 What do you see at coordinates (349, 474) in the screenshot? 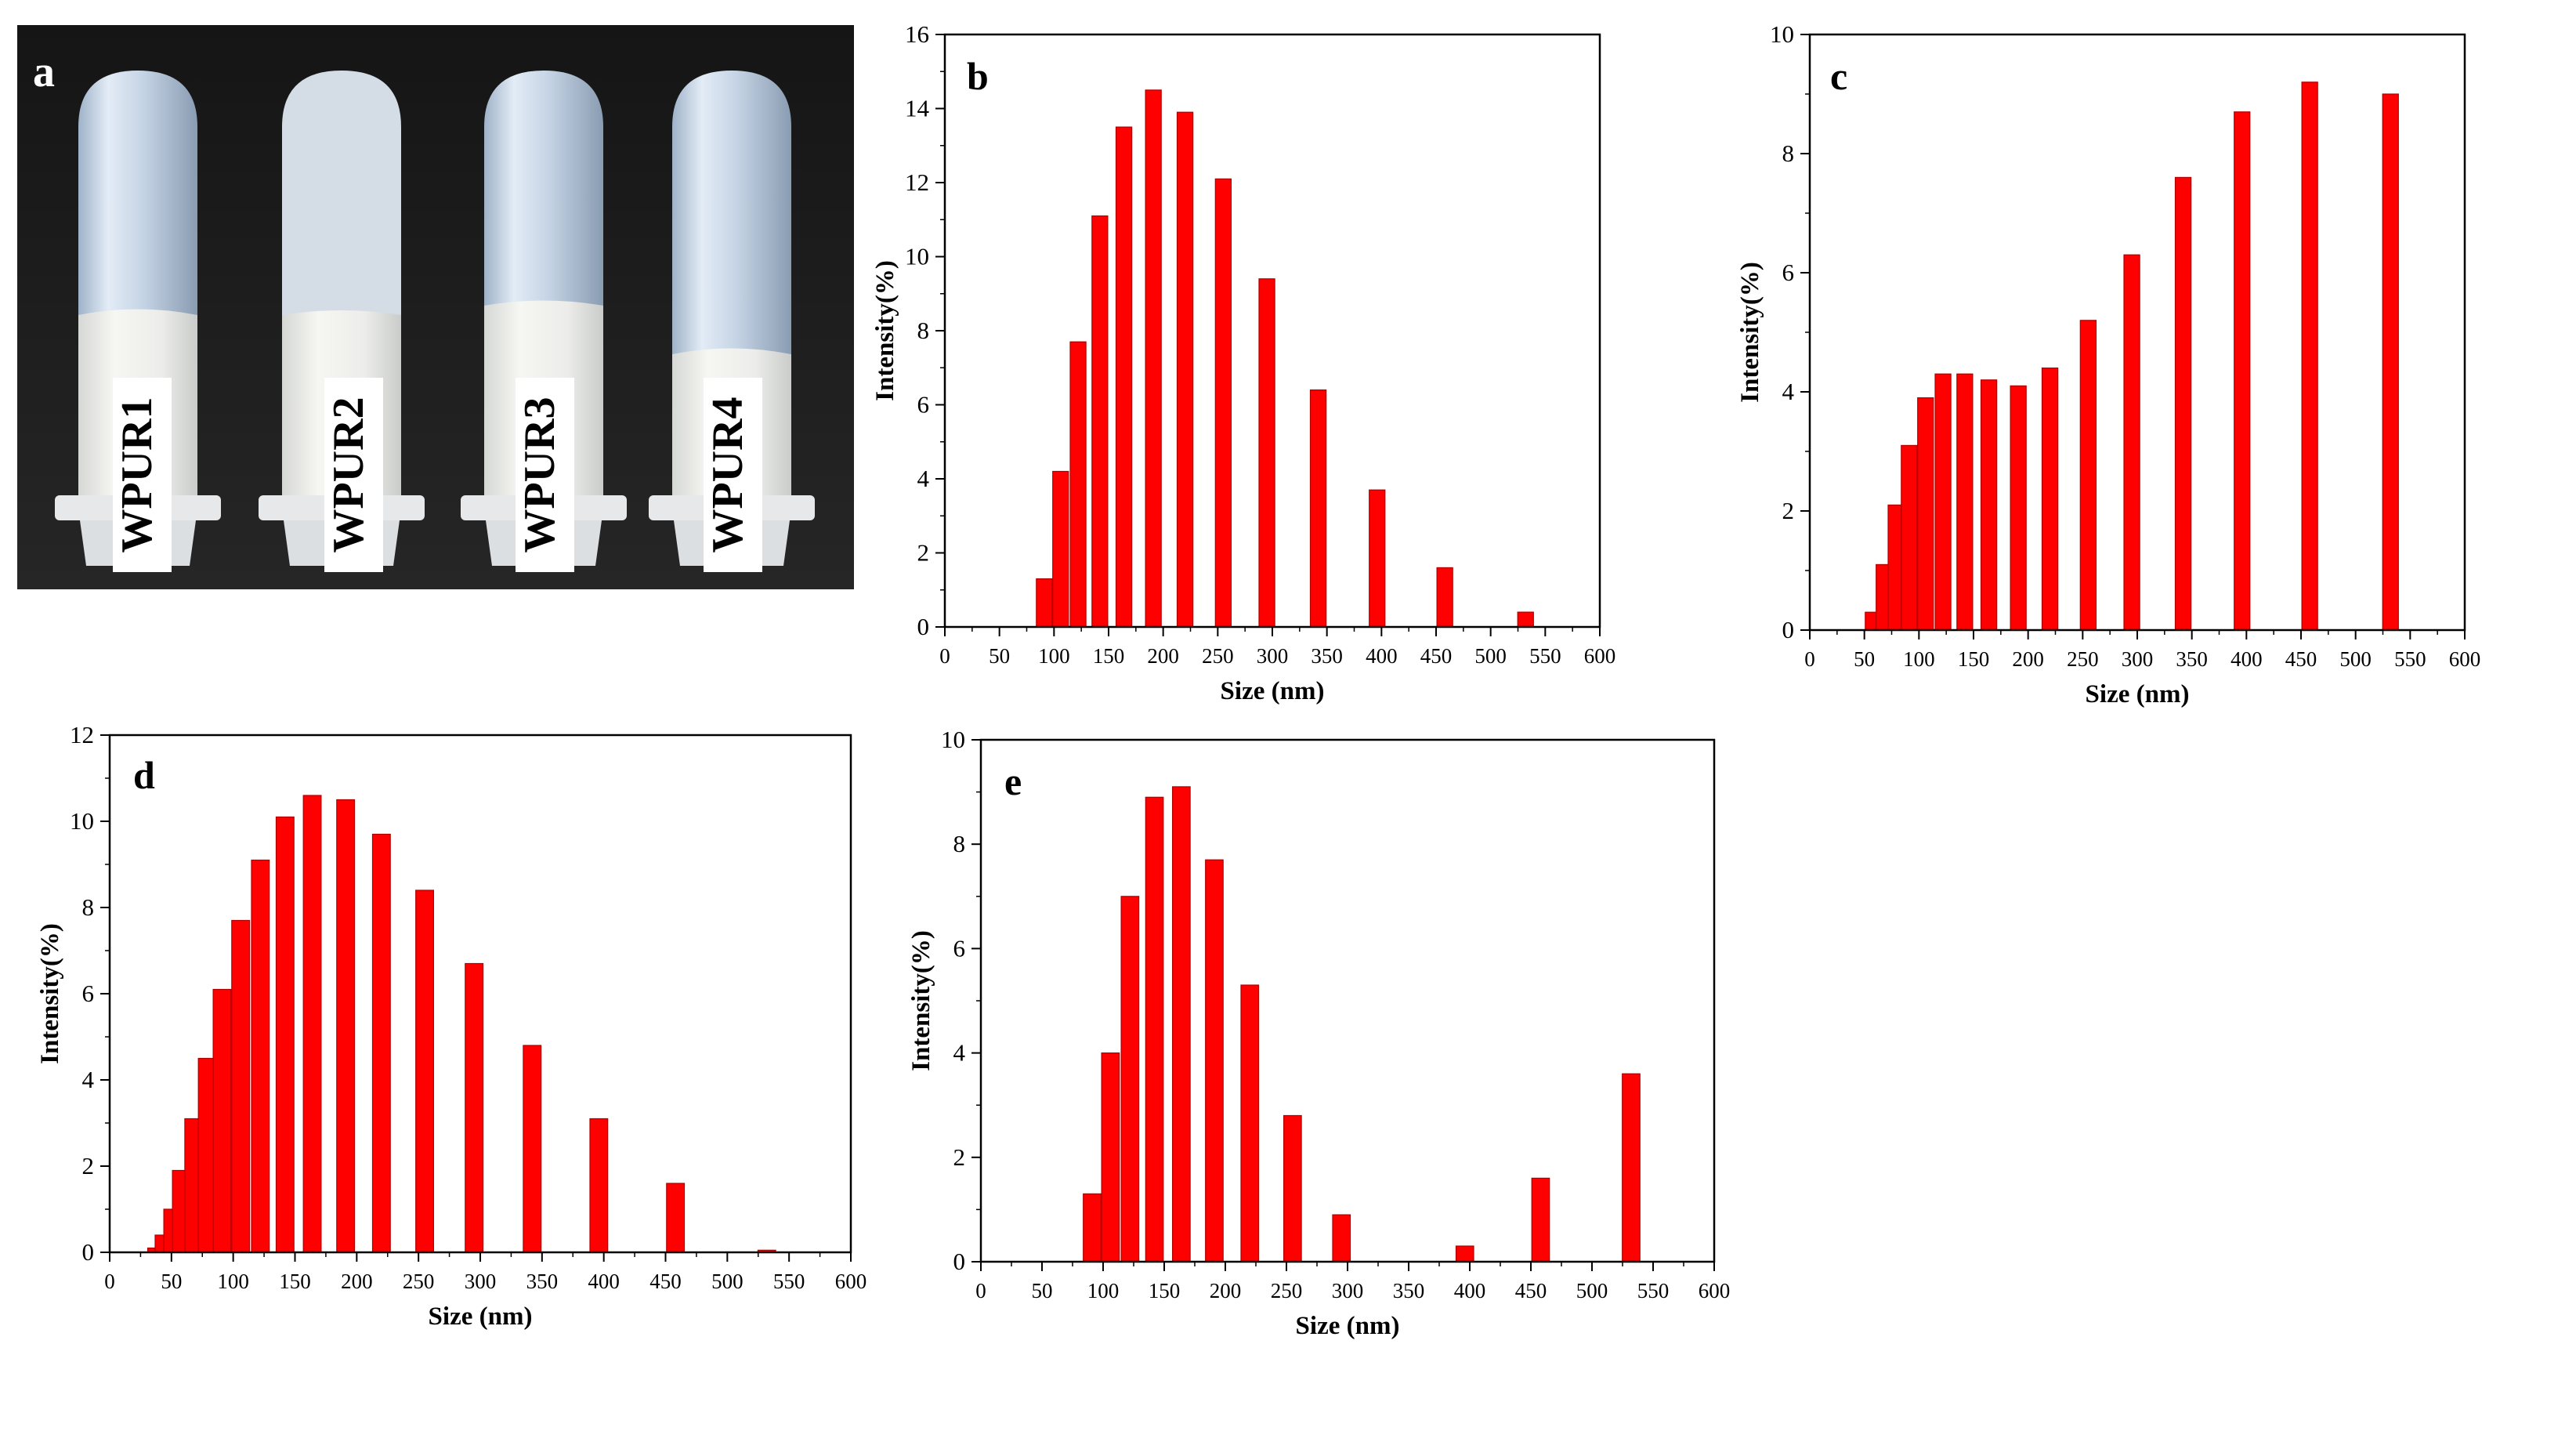
I see `tube-label-2: WPUR2` at bounding box center [349, 474].